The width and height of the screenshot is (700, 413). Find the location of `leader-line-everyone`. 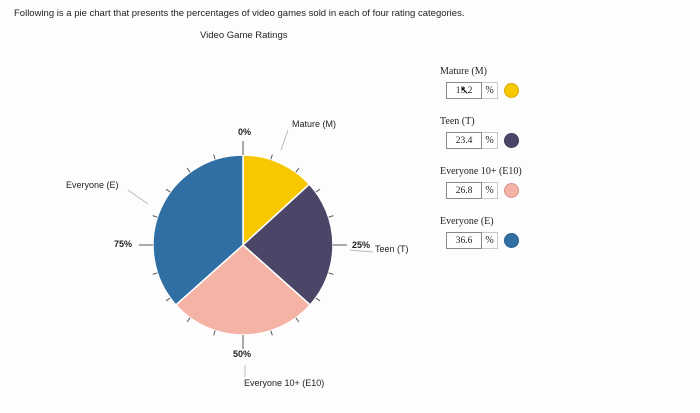

leader-line-everyone is located at coordinates (138, 197).